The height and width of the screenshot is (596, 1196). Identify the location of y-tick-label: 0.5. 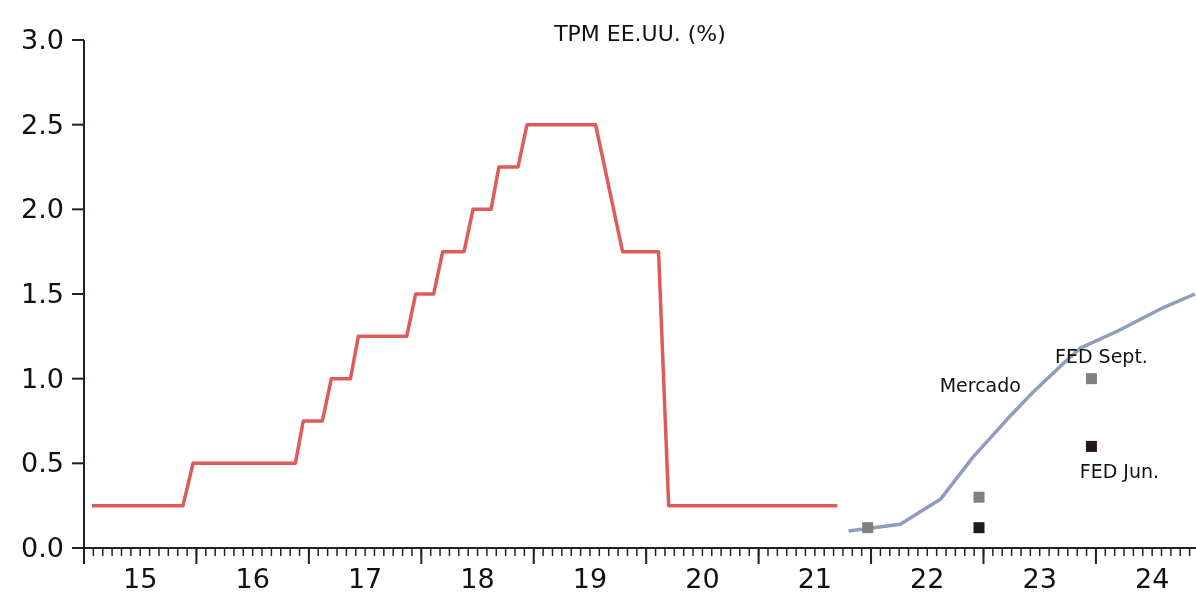
(42, 463).